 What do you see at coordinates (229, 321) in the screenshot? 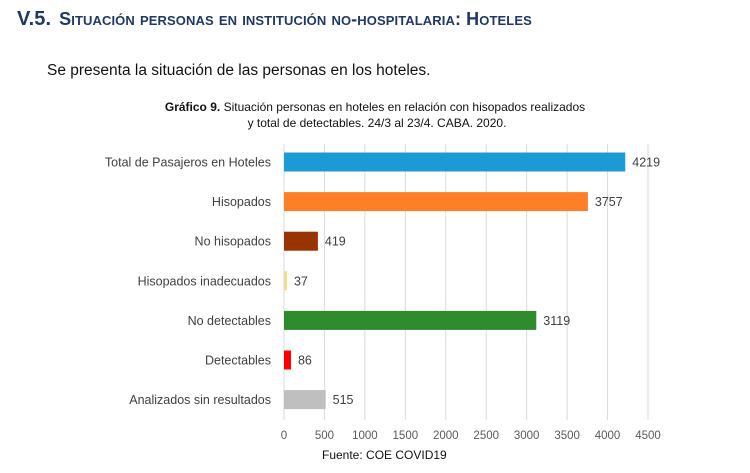
I see `category-label: No detectables` at bounding box center [229, 321].